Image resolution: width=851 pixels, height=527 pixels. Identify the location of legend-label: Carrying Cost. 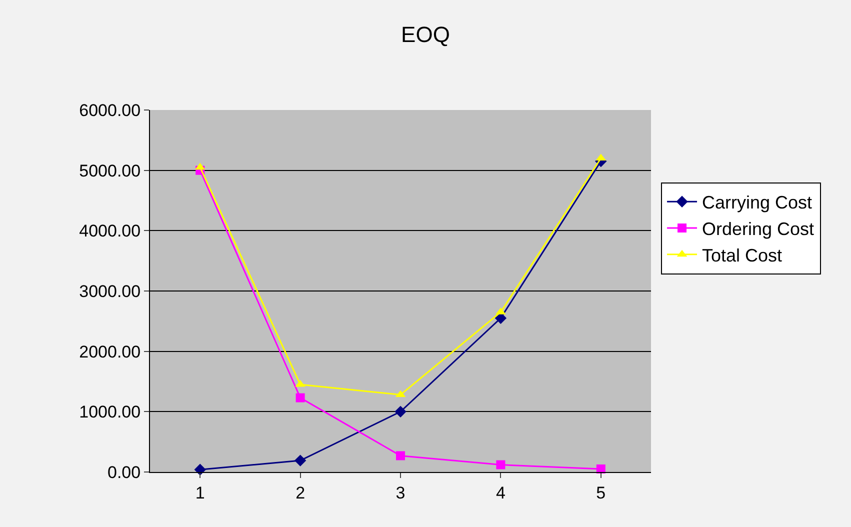
(757, 202).